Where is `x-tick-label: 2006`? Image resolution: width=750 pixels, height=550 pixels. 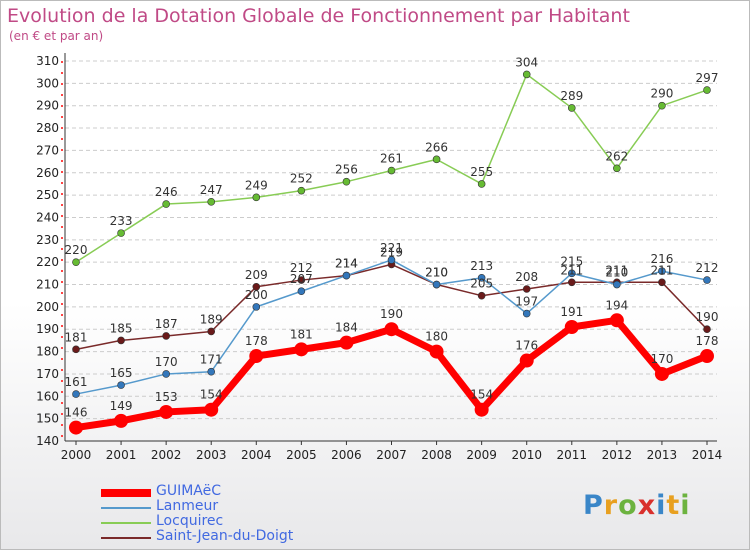
x-tick-label: 2006 is located at coordinates (346, 455).